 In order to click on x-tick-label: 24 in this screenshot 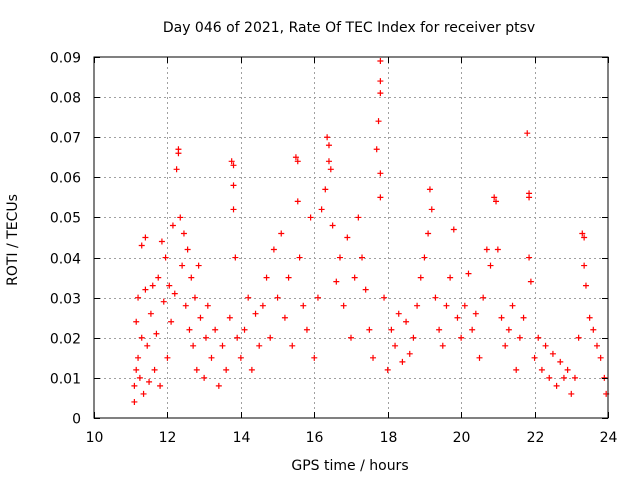, I will do `click(609, 438)`.